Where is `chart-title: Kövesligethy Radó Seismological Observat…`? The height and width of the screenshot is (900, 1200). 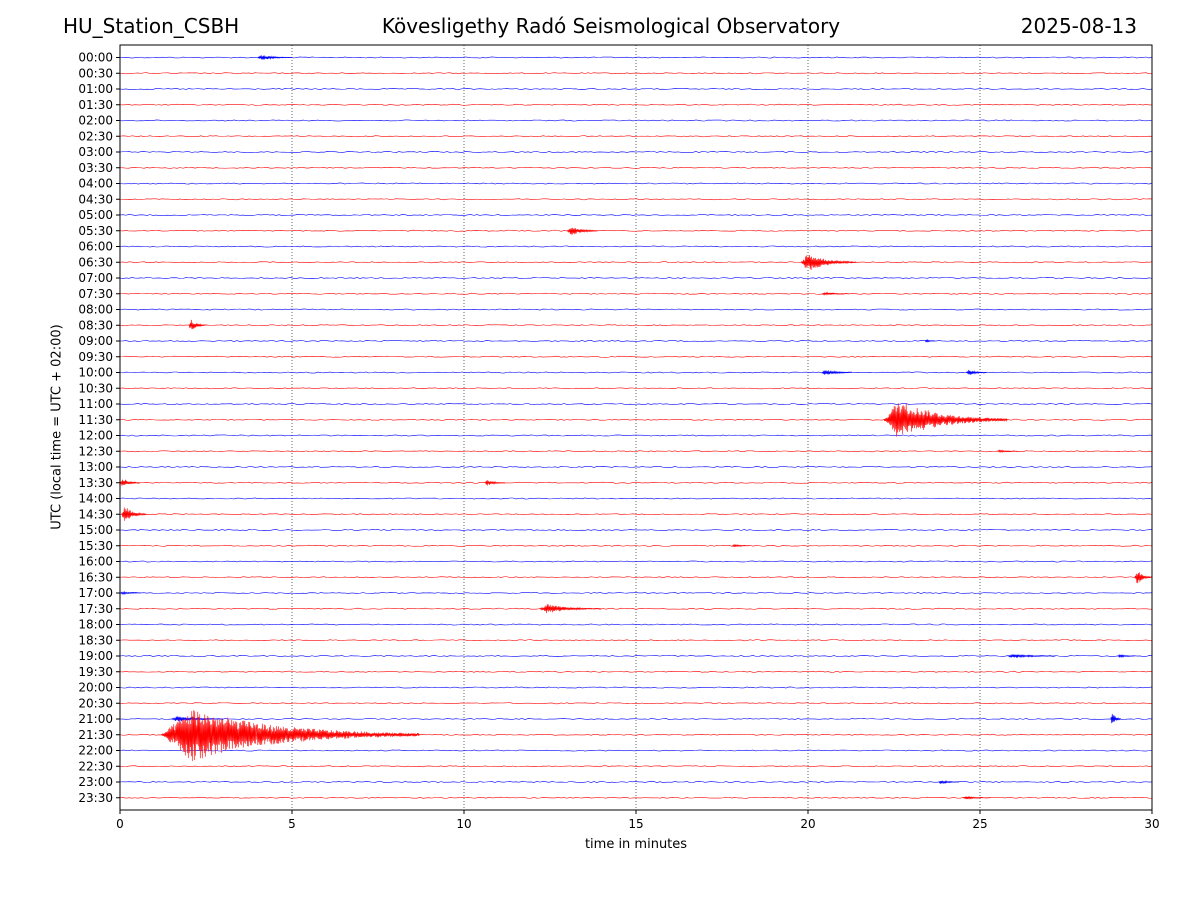 chart-title: Kövesligethy Radó Seismological Observat… is located at coordinates (611, 26).